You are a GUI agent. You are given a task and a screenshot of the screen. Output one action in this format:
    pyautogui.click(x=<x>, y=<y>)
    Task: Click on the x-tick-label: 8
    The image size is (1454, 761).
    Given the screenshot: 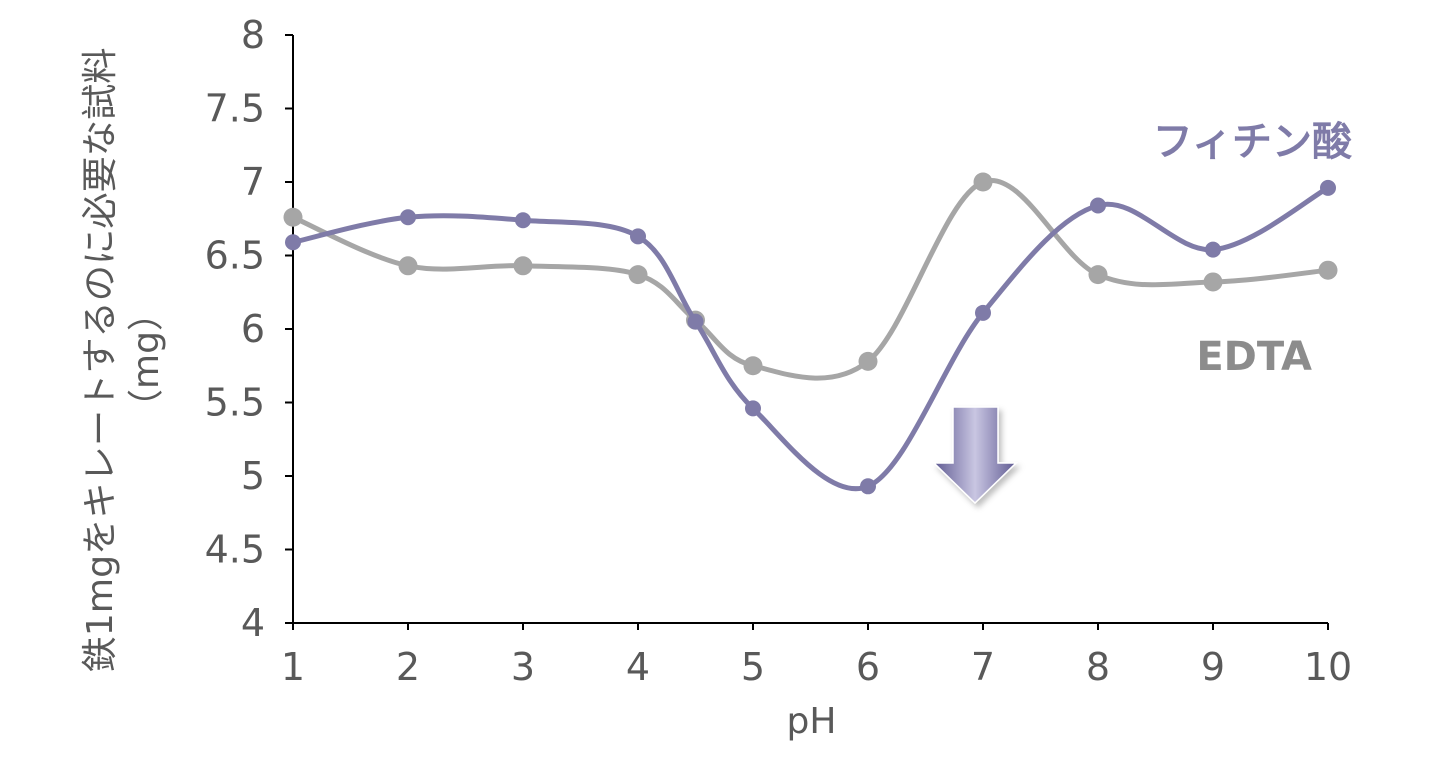 What is the action you would take?
    pyautogui.click(x=1098, y=667)
    